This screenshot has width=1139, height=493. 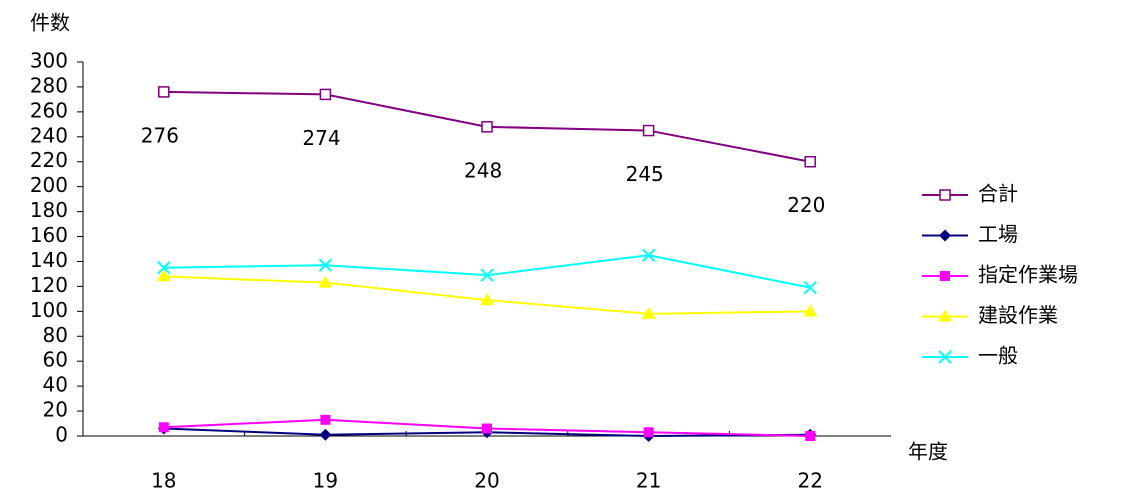 What do you see at coordinates (809, 481) in the screenshot?
I see `x-tick-label: 22` at bounding box center [809, 481].